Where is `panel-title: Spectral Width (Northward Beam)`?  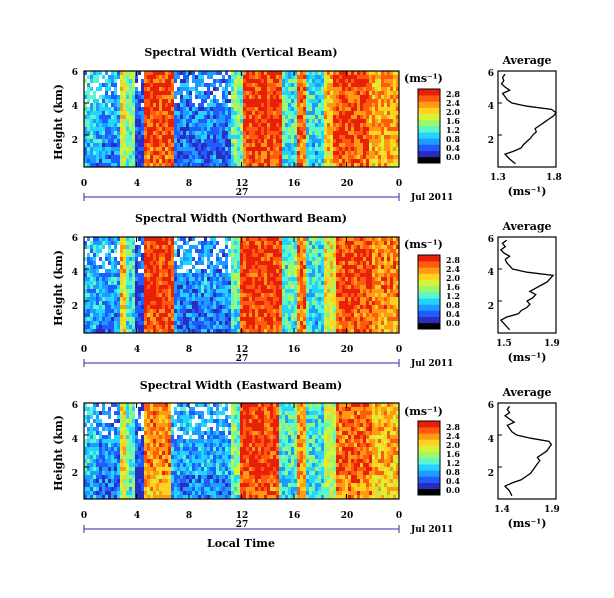 panel-title: Spectral Width (Northward Beam) is located at coordinates (241, 218).